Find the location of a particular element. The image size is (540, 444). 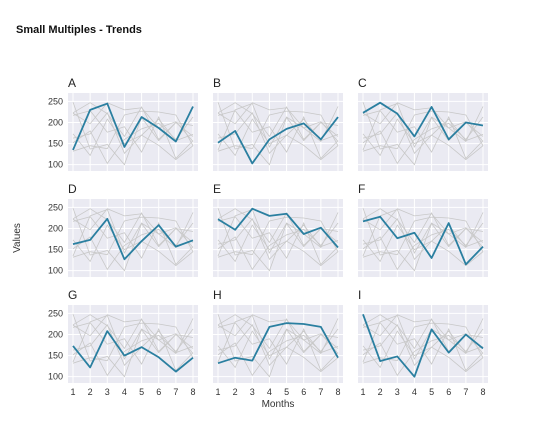

panel-i: I 1 2 3 4 5 6 7 8 is located at coordinates (423, 342).